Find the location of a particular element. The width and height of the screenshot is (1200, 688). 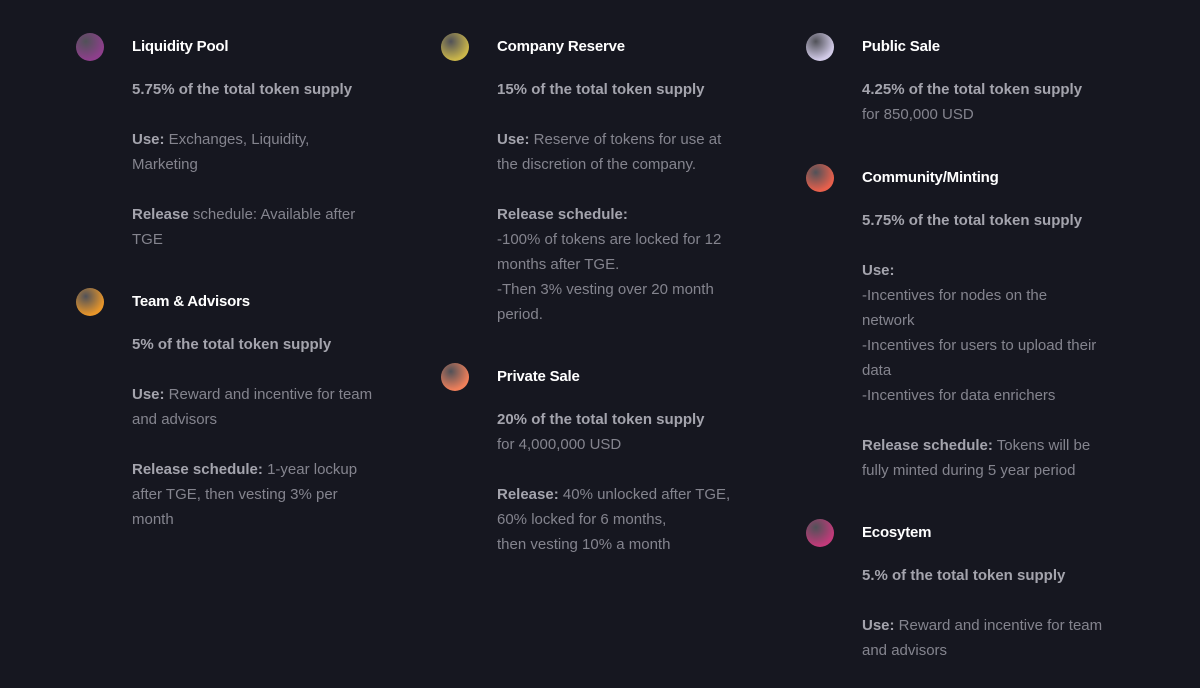

text-value: for 4,000,000 USD is located at coordinates (559, 444).